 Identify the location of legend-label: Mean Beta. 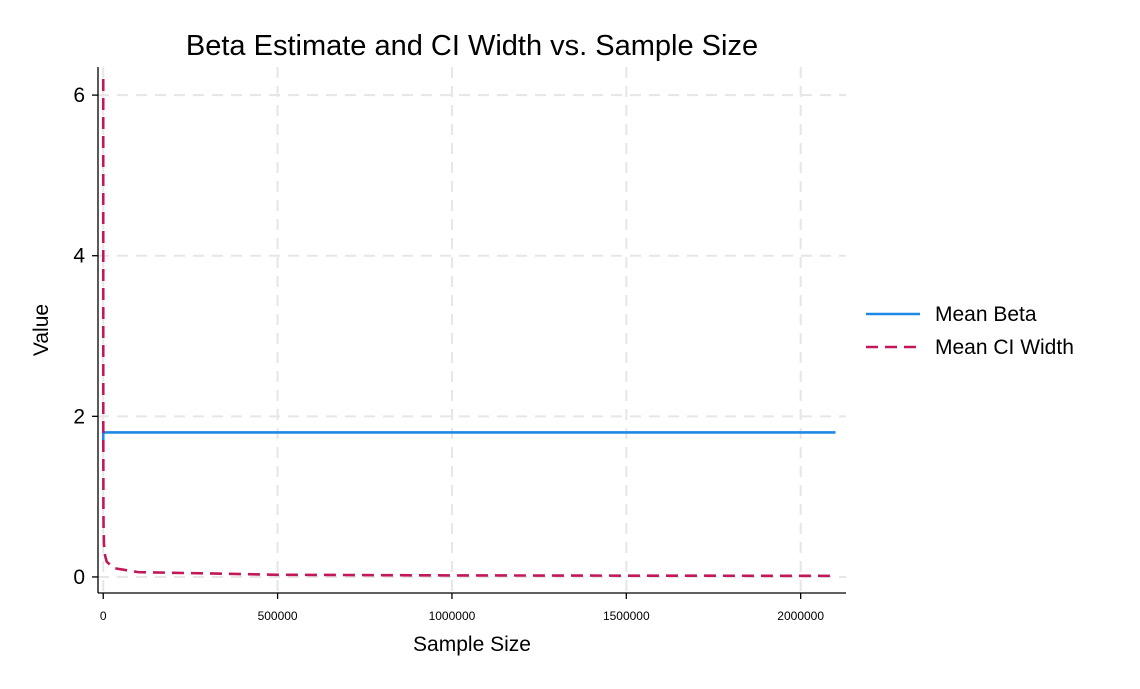
(986, 314).